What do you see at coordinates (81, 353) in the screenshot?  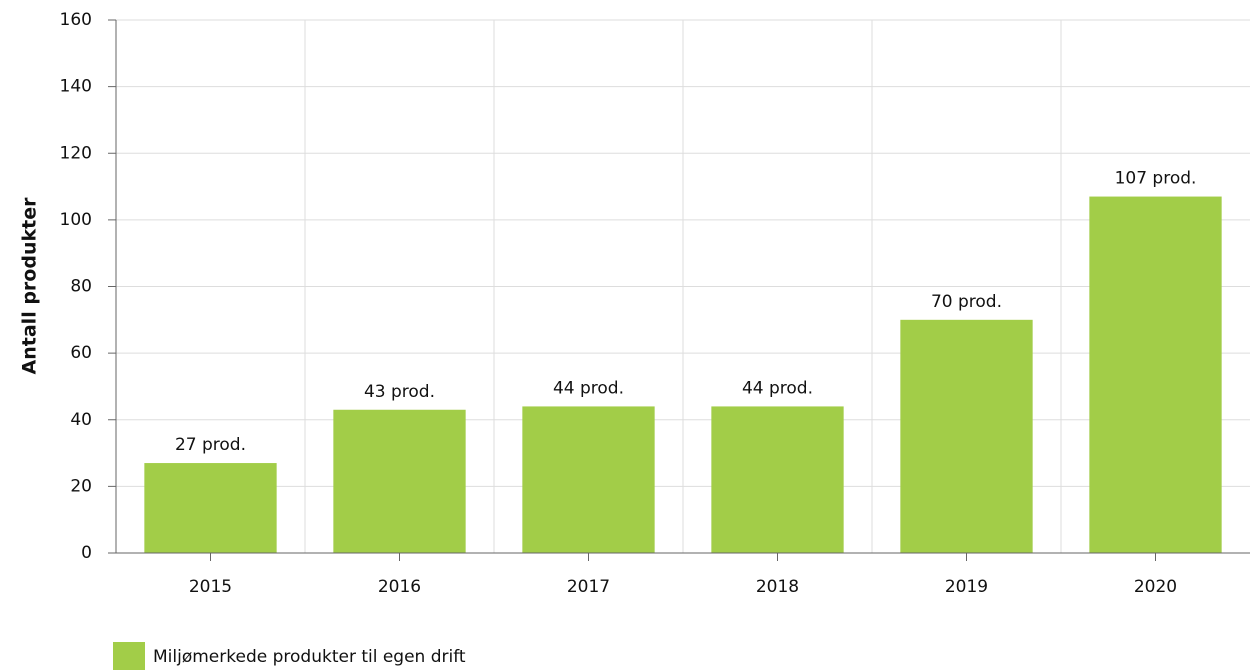 I see `y-tick-label: 60` at bounding box center [81, 353].